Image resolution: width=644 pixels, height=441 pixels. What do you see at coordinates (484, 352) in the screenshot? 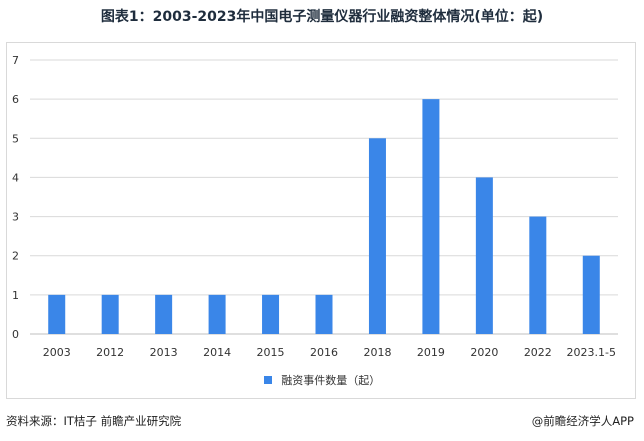
I see `x-tick-label: 2020` at bounding box center [484, 352].